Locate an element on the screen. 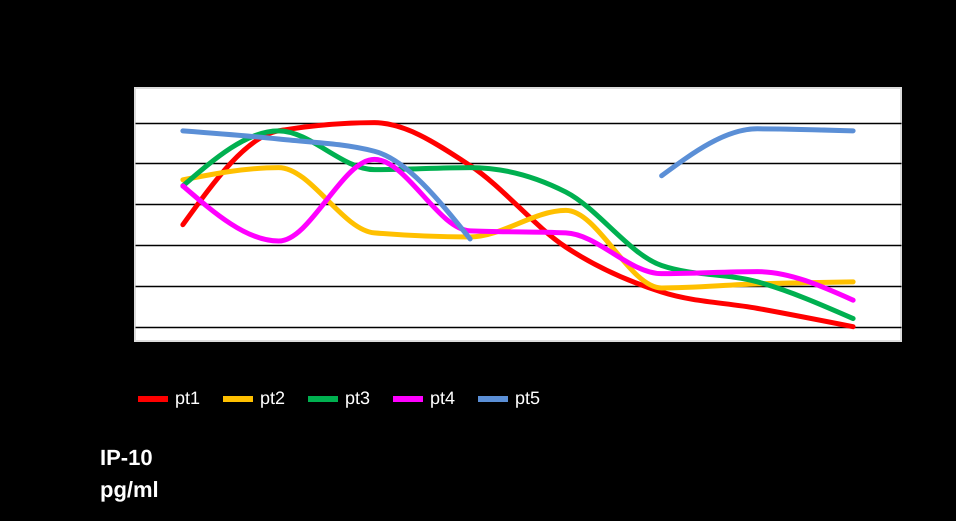 Image resolution: width=956 pixels, height=521 pixels. legend-label: pt5 is located at coordinates (527, 398).